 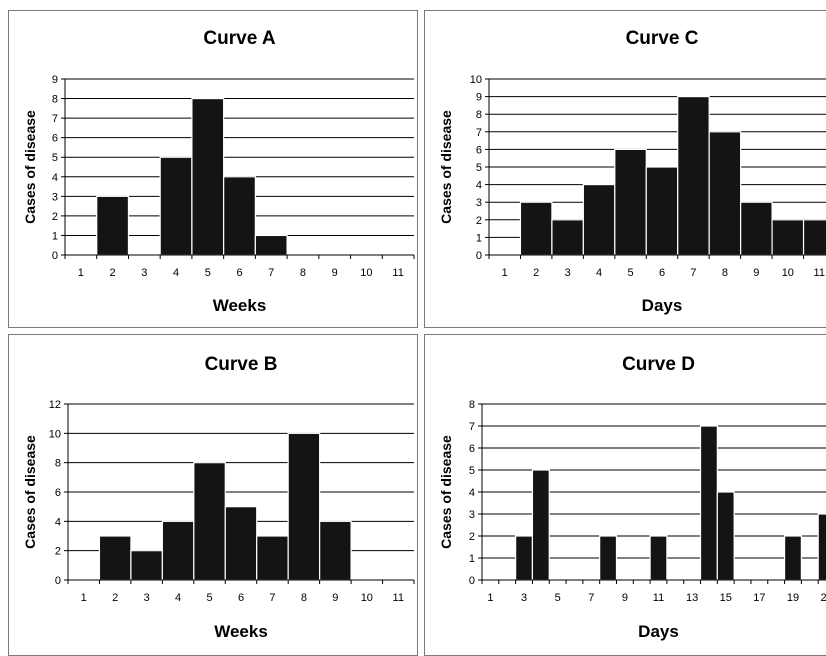 What do you see at coordinates (658, 364) in the screenshot?
I see `chart-title: Curve D` at bounding box center [658, 364].